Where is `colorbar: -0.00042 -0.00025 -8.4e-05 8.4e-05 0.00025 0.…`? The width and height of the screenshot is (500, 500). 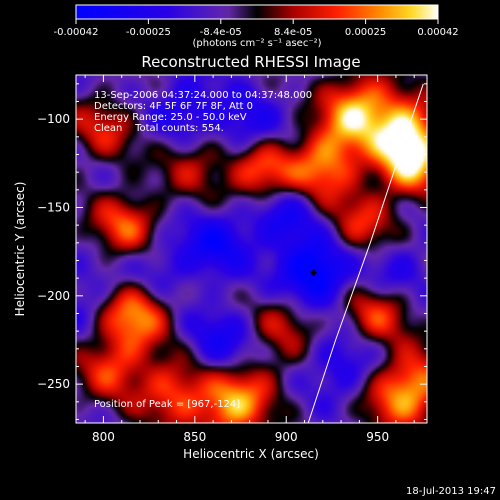 colorbar: -0.00042 -0.00025 -8.4e-05 8.4e-05 0.00025 0.… is located at coordinates (256, 26).